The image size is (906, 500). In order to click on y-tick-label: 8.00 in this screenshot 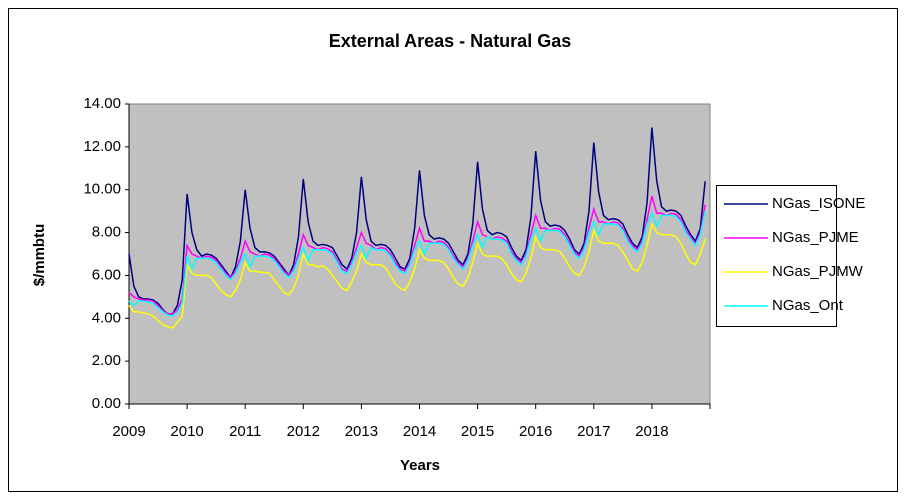, I will do `click(106, 232)`.